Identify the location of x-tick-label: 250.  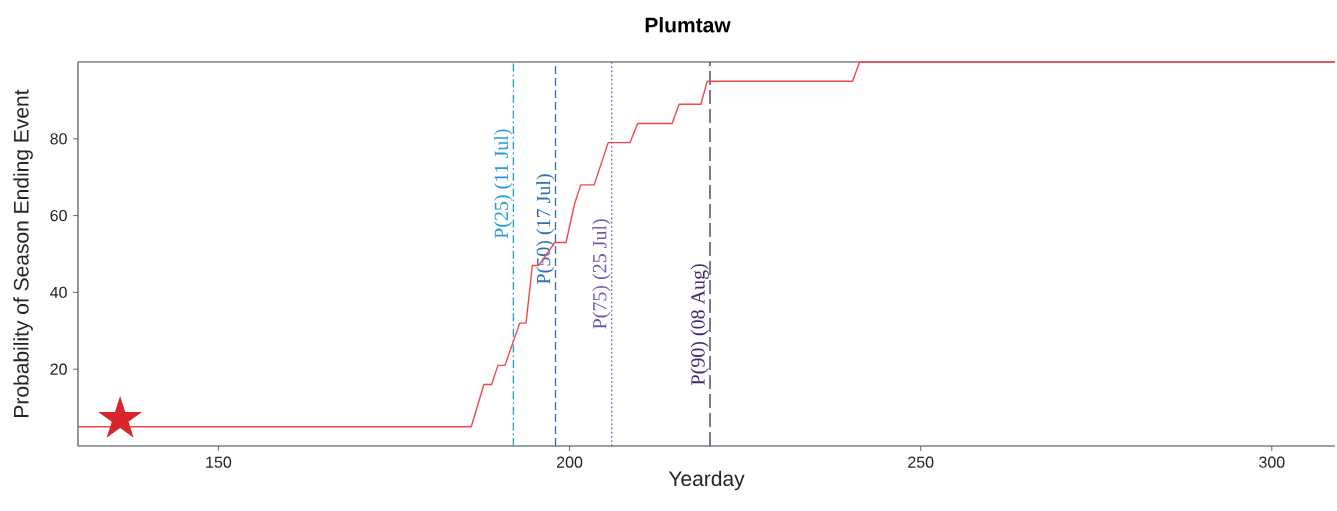
(921, 462).